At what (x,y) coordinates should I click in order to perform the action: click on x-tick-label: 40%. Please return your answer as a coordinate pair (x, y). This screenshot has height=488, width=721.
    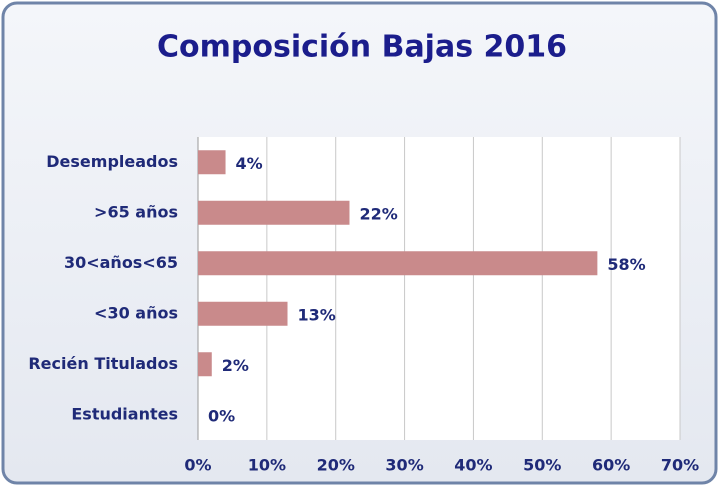
    Looking at the image, I should click on (473, 465).